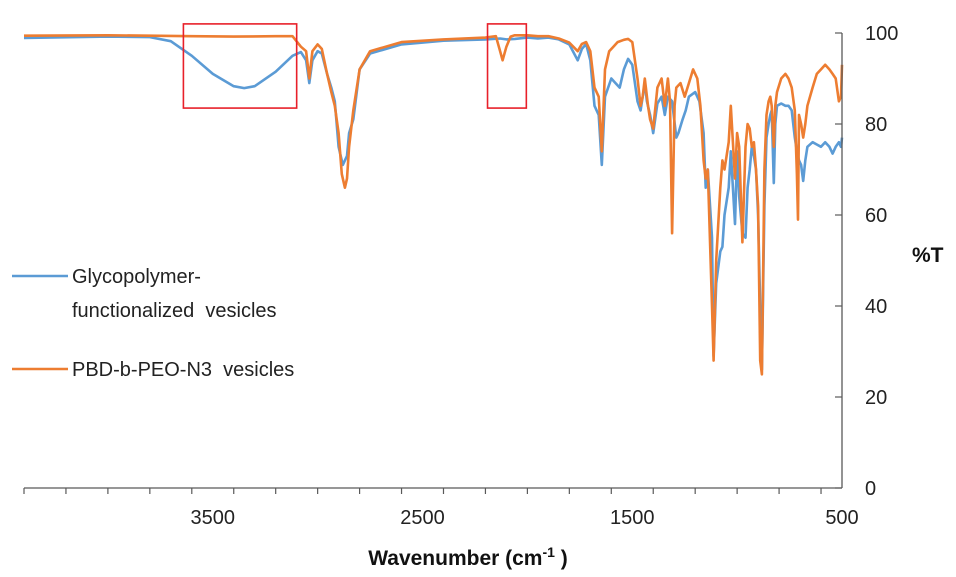  I want to click on y-tick-label: 20, so click(876, 398).